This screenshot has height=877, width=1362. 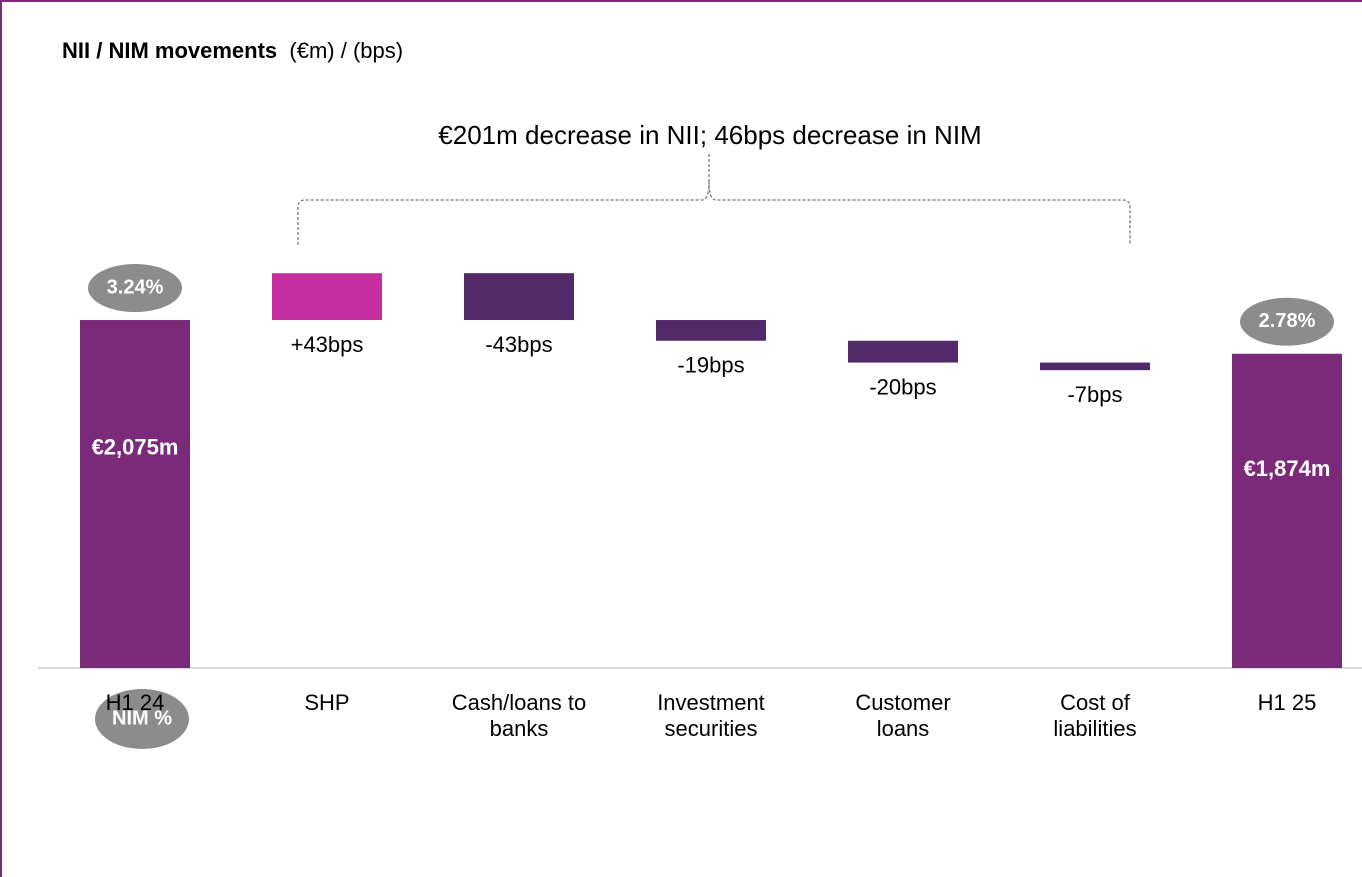 I want to click on x-tick-label: Investment securities, so click(x=711, y=715).